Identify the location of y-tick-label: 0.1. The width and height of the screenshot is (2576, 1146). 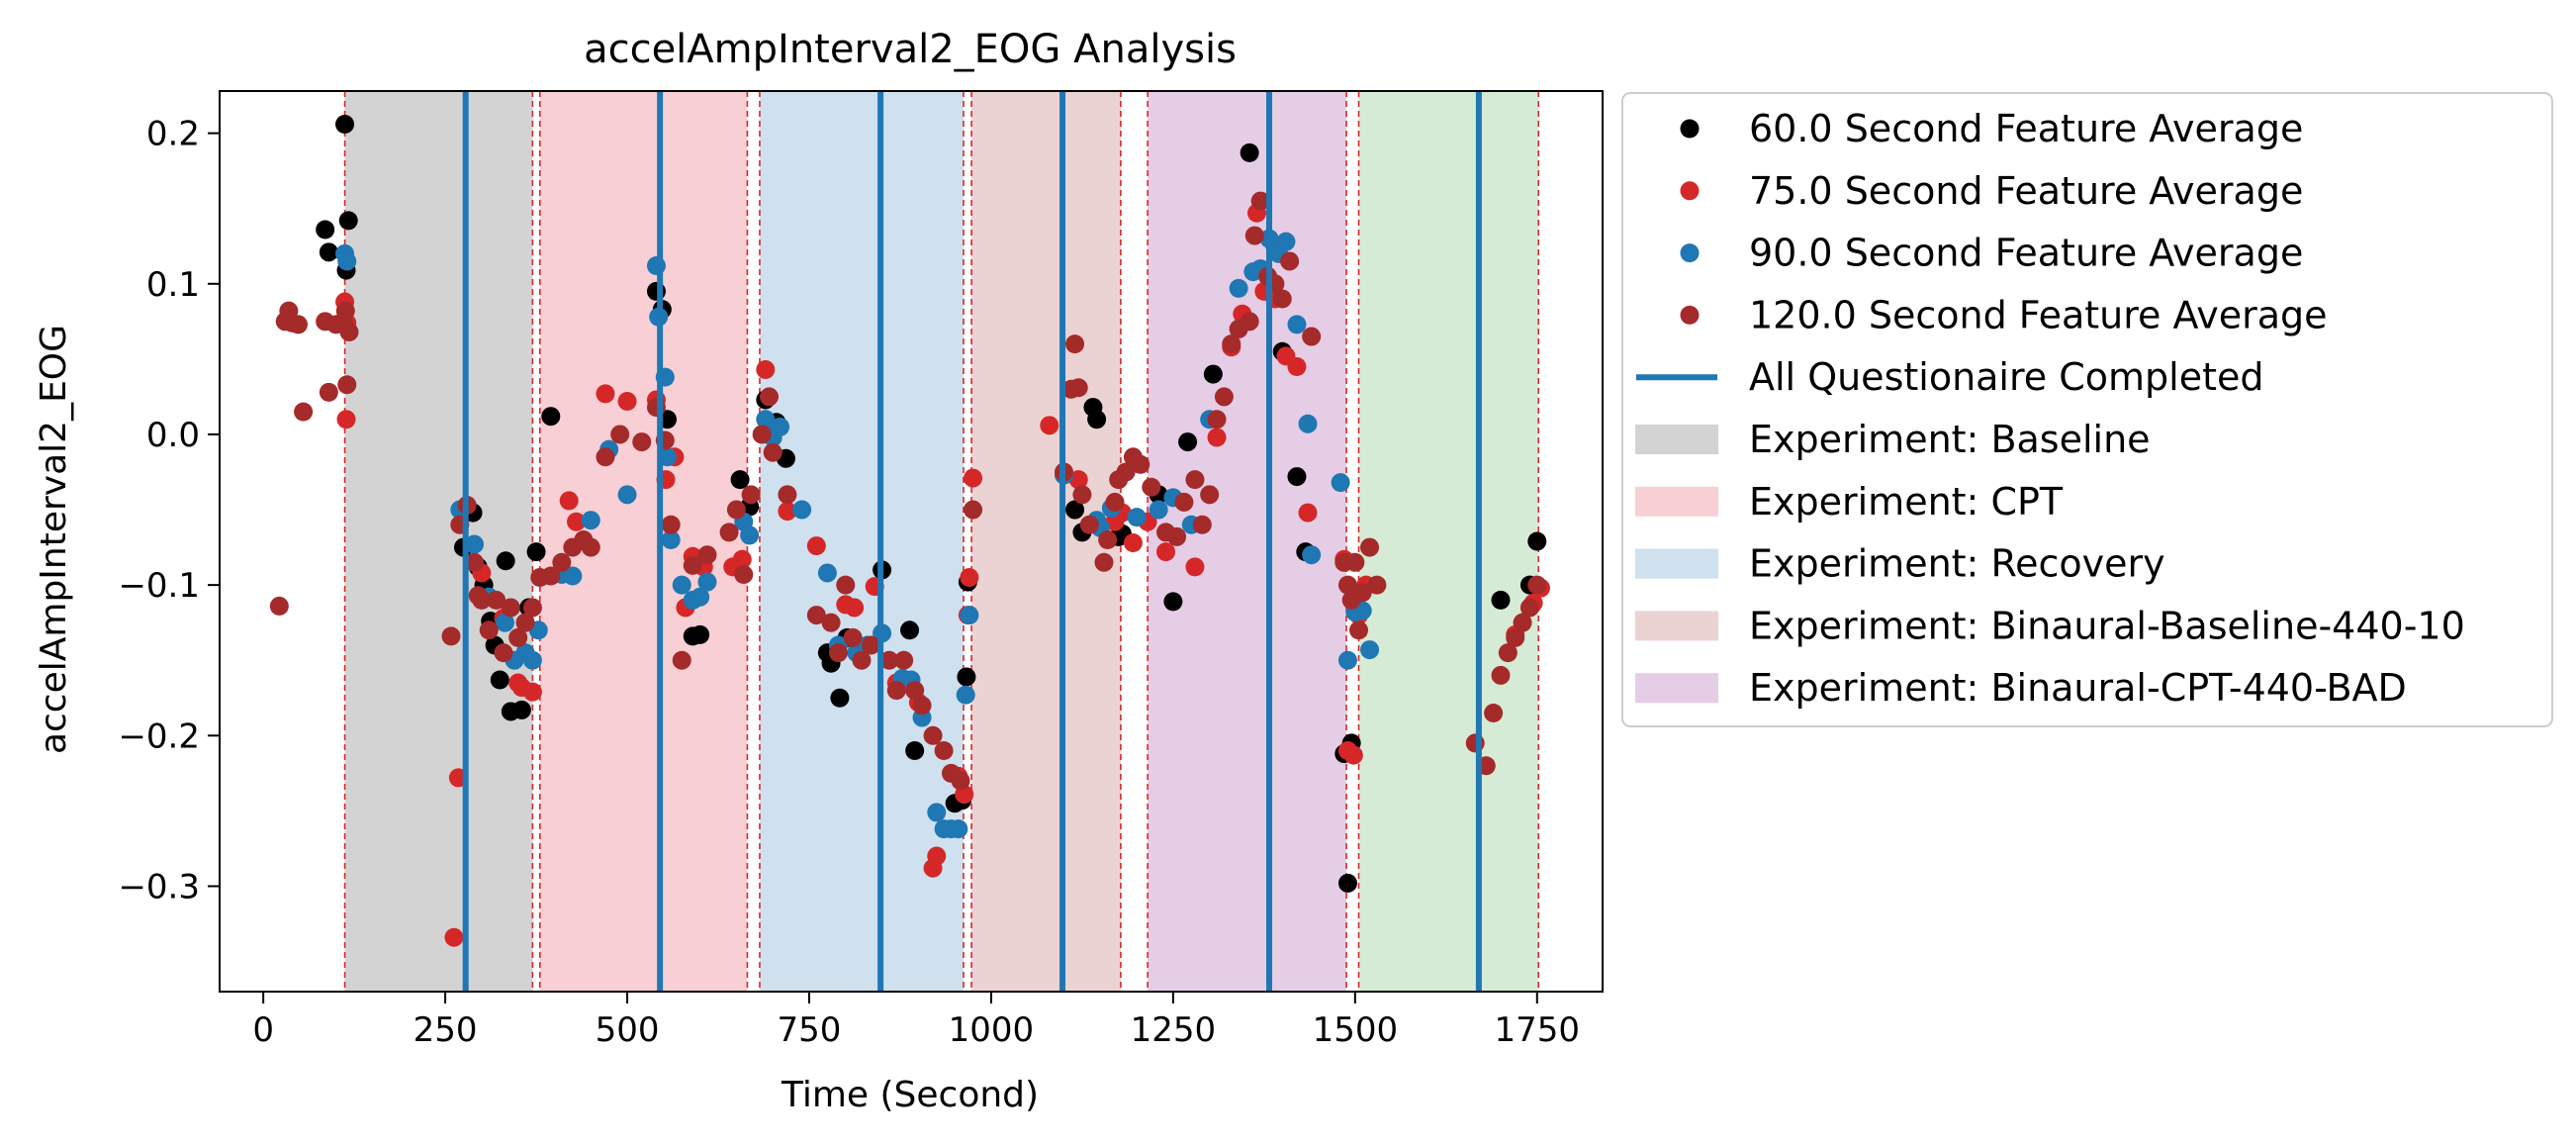
(173, 285).